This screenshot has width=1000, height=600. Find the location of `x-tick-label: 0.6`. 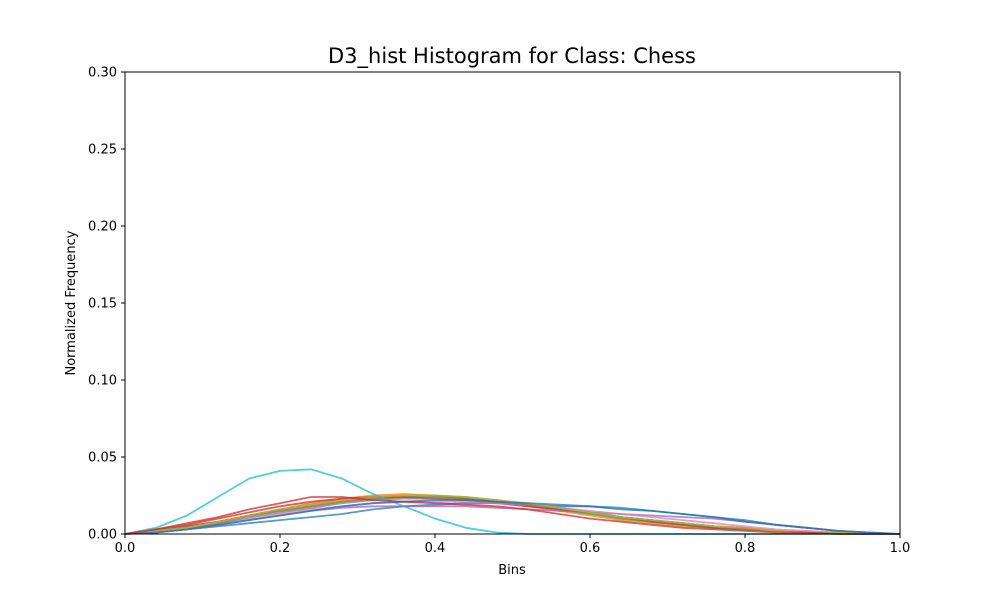

x-tick-label: 0.6 is located at coordinates (590, 548).